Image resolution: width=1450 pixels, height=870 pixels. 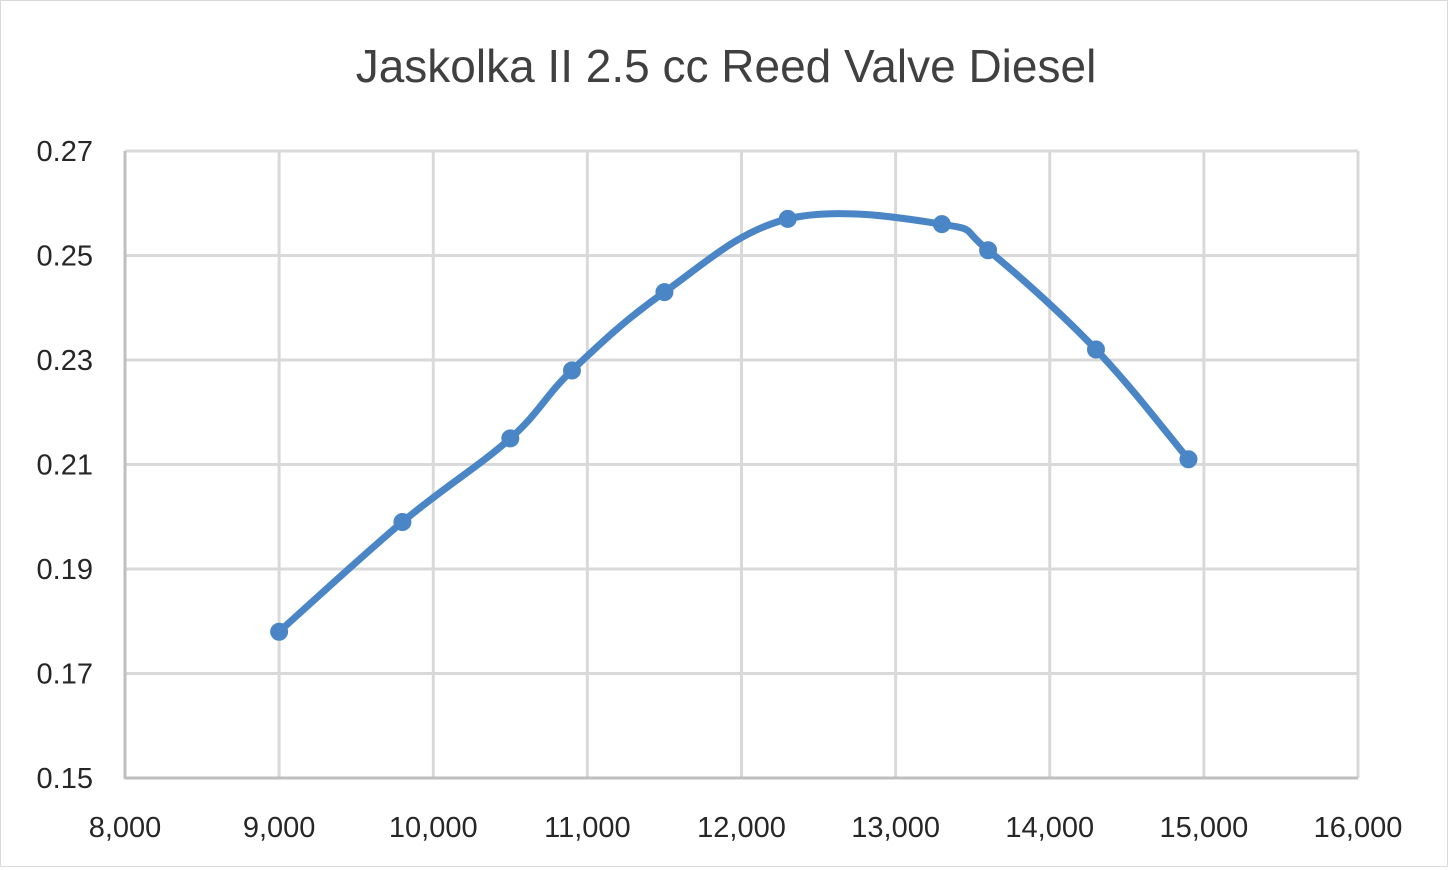 What do you see at coordinates (1358, 828) in the screenshot?
I see `x-tick-label: 16,000` at bounding box center [1358, 828].